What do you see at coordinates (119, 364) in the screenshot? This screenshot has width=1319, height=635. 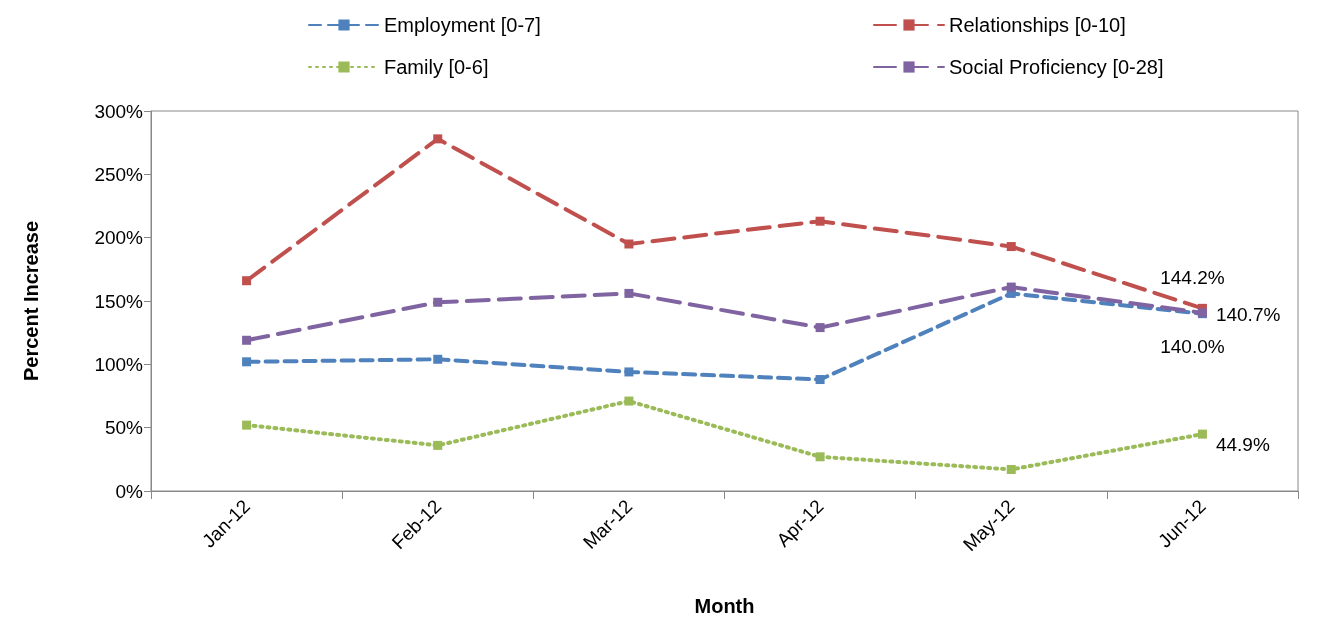 I see `y-tick-label: 100%` at bounding box center [119, 364].